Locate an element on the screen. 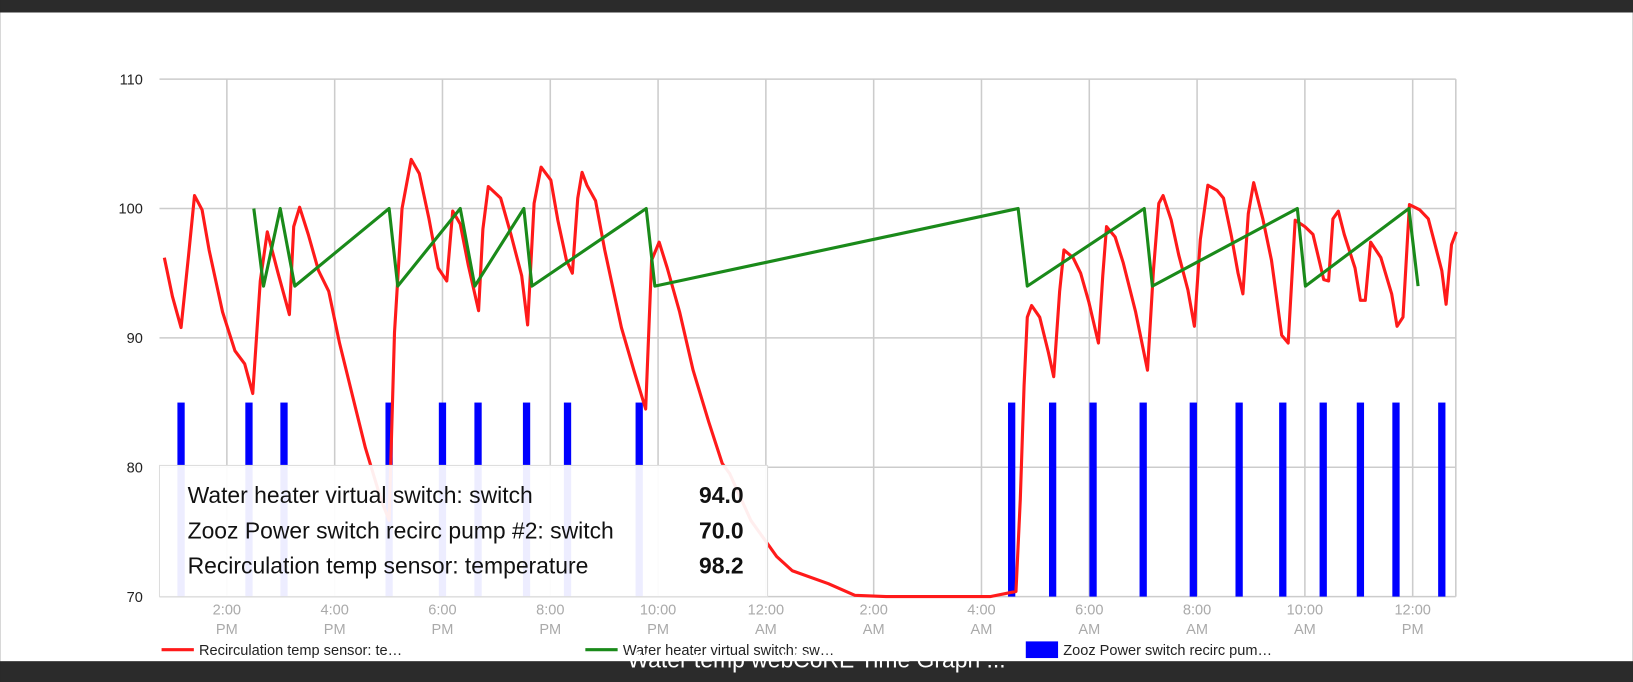 The width and height of the screenshot is (1633, 682). x-tick-label: 6:00 PM is located at coordinates (442, 620).